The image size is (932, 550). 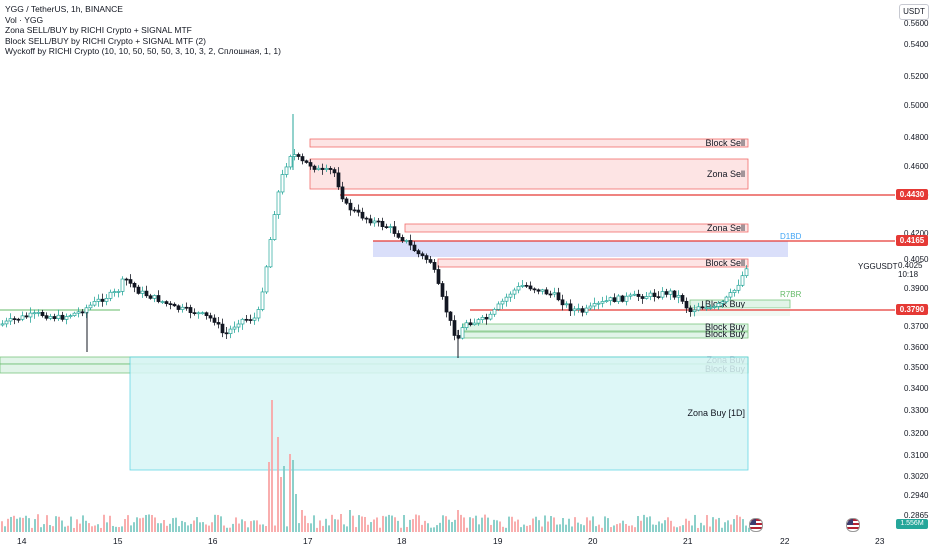 What do you see at coordinates (447, 541) in the screenshot?
I see `time-axis` at bounding box center [447, 541].